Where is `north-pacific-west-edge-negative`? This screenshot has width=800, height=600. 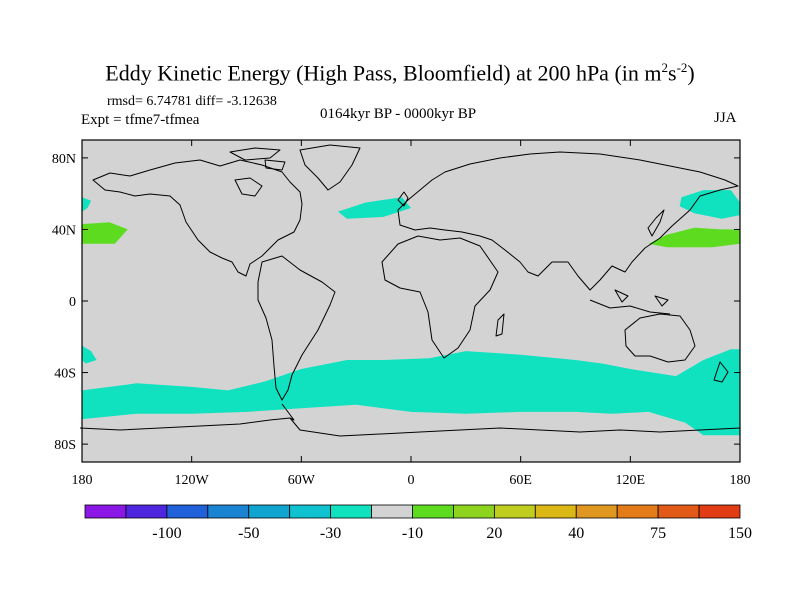
north-pacific-west-edge-negative is located at coordinates (87, 204).